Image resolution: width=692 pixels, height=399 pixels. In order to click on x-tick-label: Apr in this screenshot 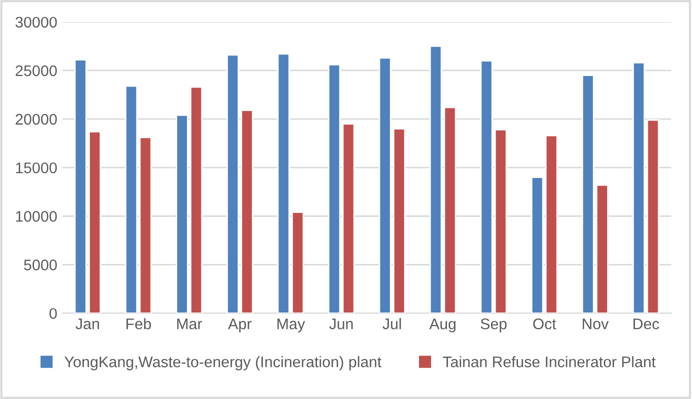, I will do `click(240, 325)`.